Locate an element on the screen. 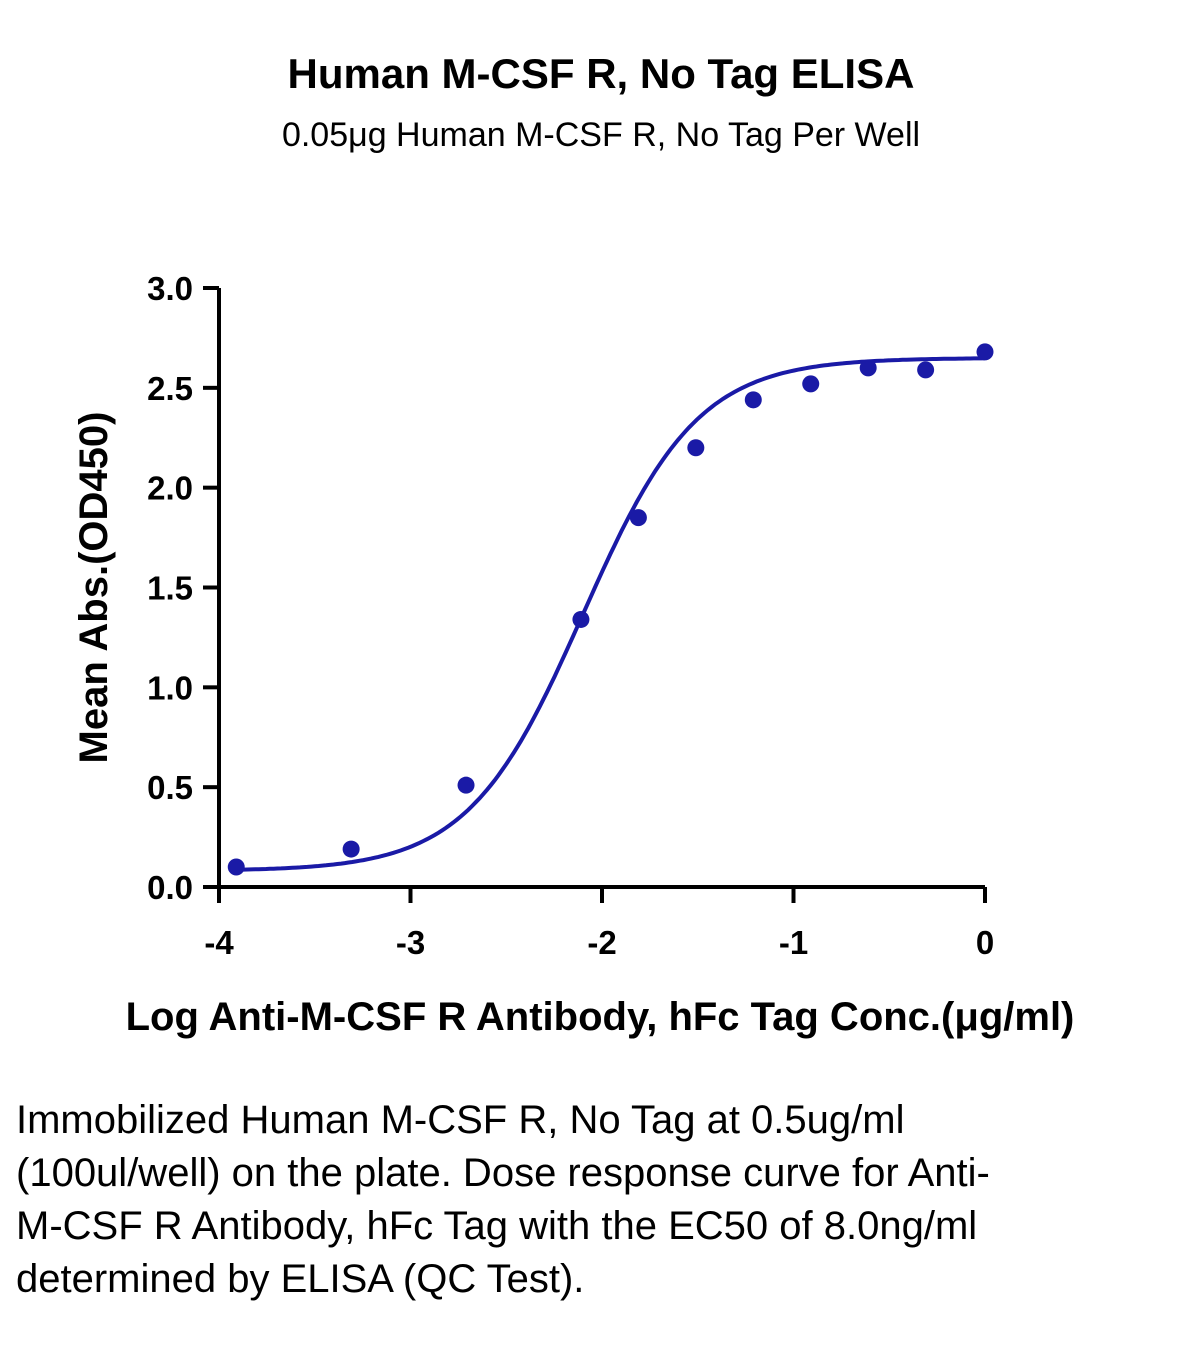 The height and width of the screenshot is (1372, 1202). chart-title: Human M-CSF R, No Tag ELISA is located at coordinates (601, 73).